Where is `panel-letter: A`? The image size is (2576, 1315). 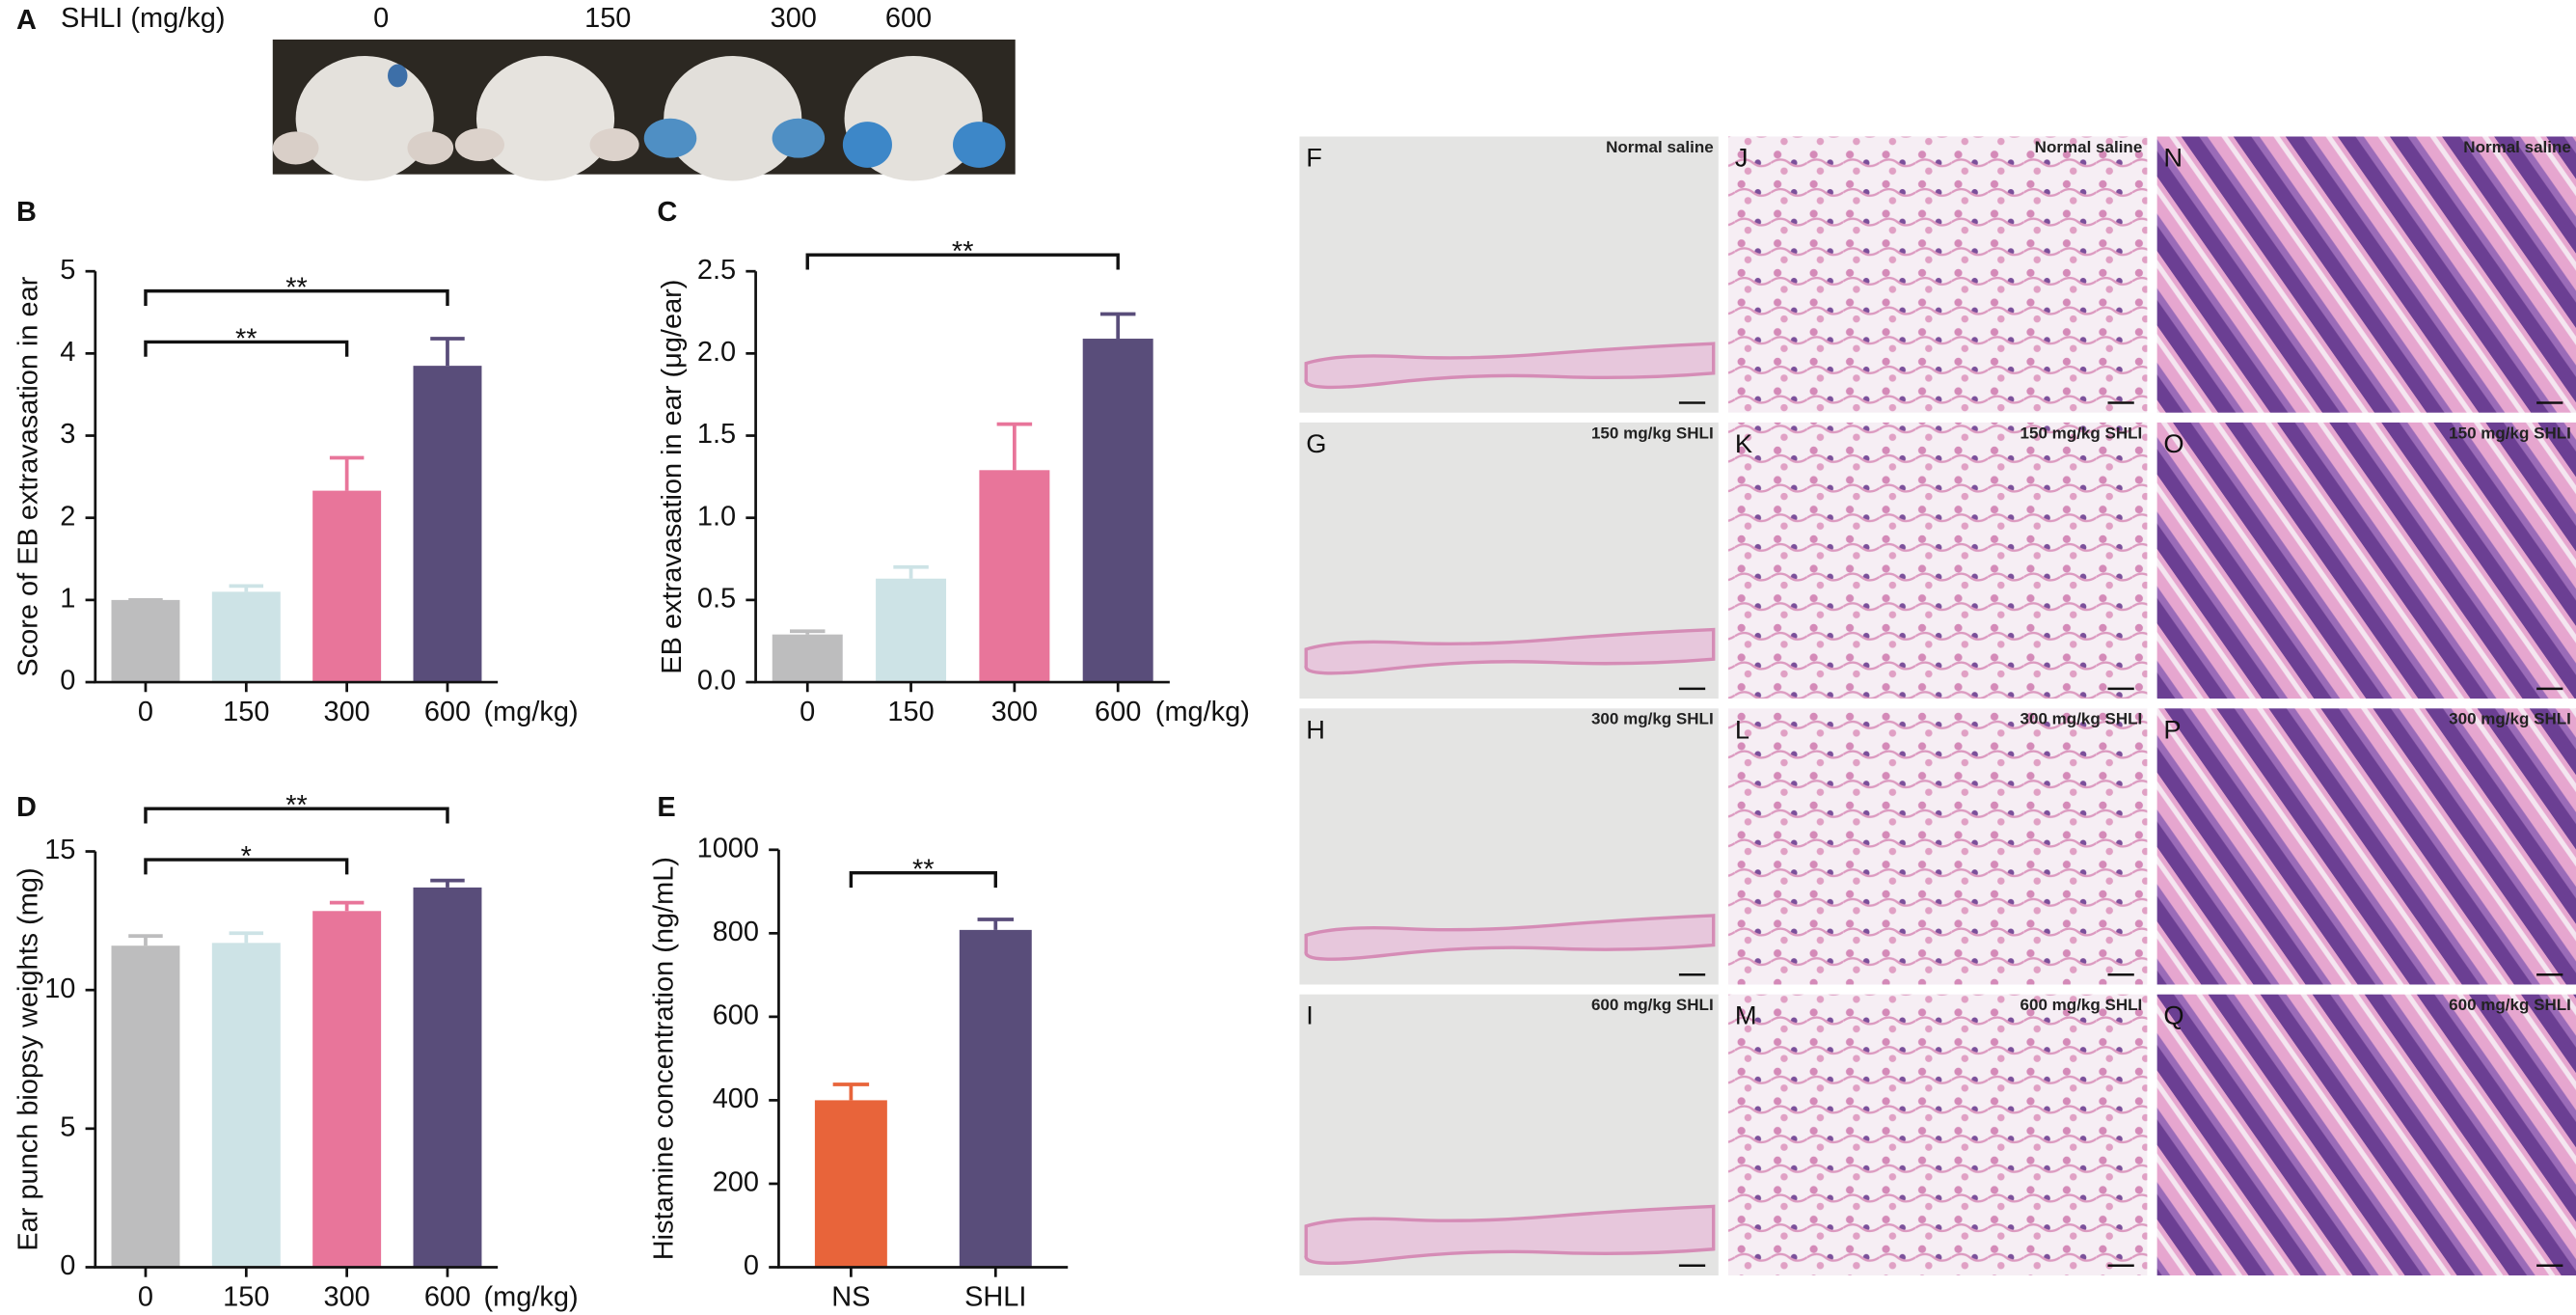
panel-letter: A is located at coordinates (26, 20).